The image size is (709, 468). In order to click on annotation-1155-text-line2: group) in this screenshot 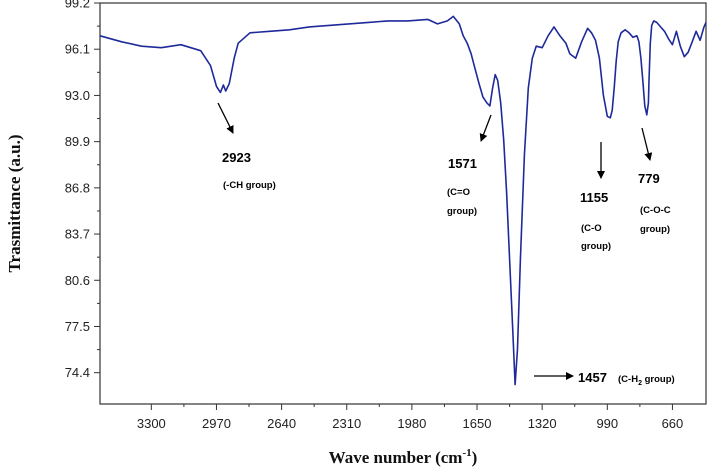, I will do `click(596, 246)`.